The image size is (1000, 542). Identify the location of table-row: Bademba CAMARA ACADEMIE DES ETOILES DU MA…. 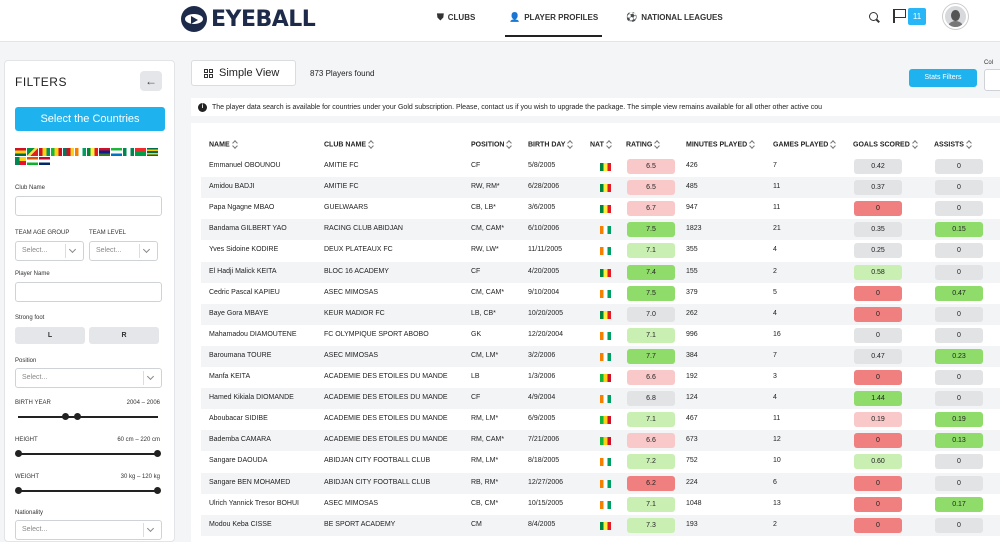
(600, 441).